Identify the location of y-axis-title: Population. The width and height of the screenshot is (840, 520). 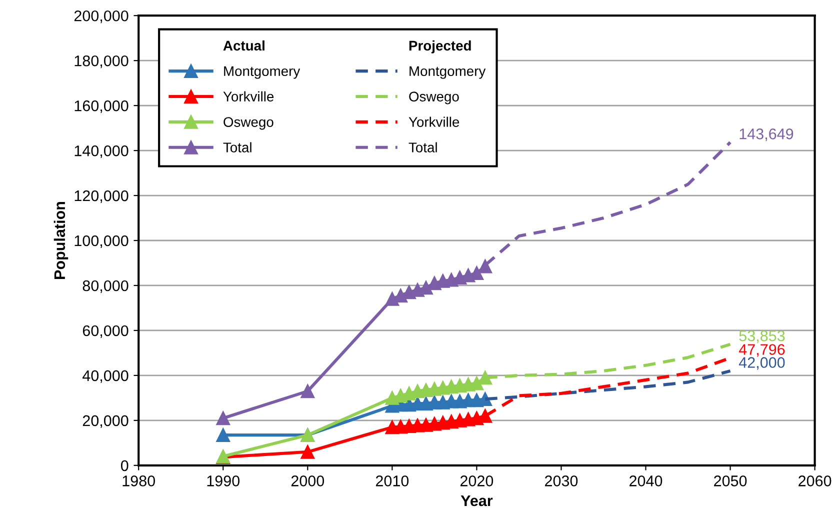
(61, 240).